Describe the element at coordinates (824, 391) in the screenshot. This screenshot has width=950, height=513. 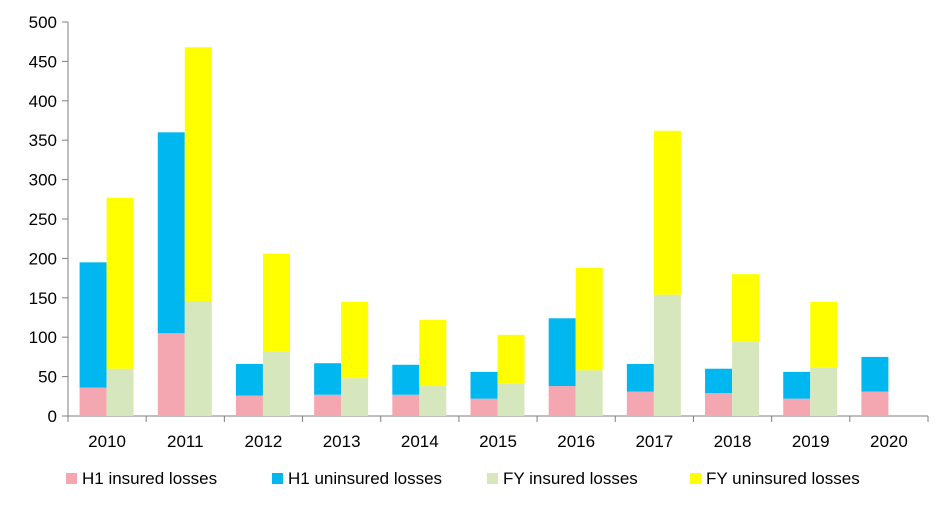
I see `bar-fy-insured-losses-2019` at that location.